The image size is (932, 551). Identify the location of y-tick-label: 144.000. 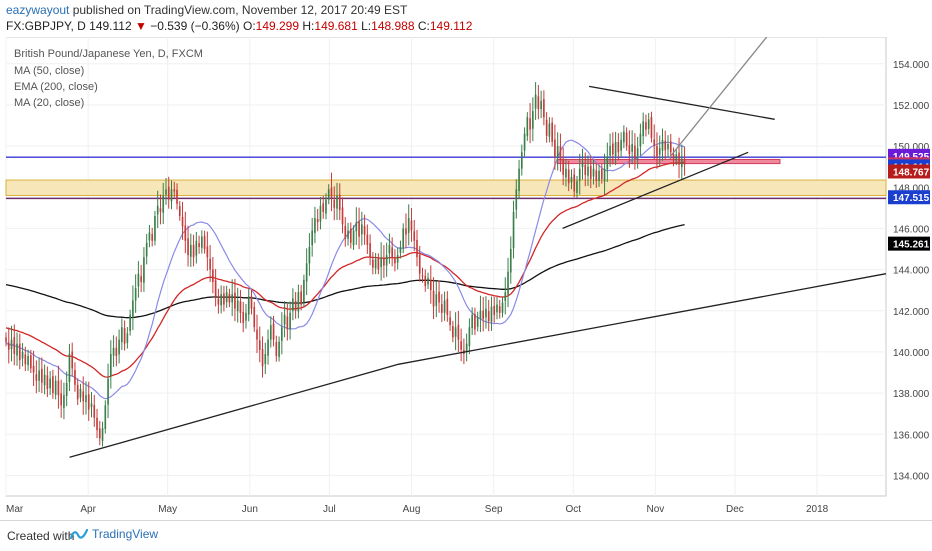
(911, 271).